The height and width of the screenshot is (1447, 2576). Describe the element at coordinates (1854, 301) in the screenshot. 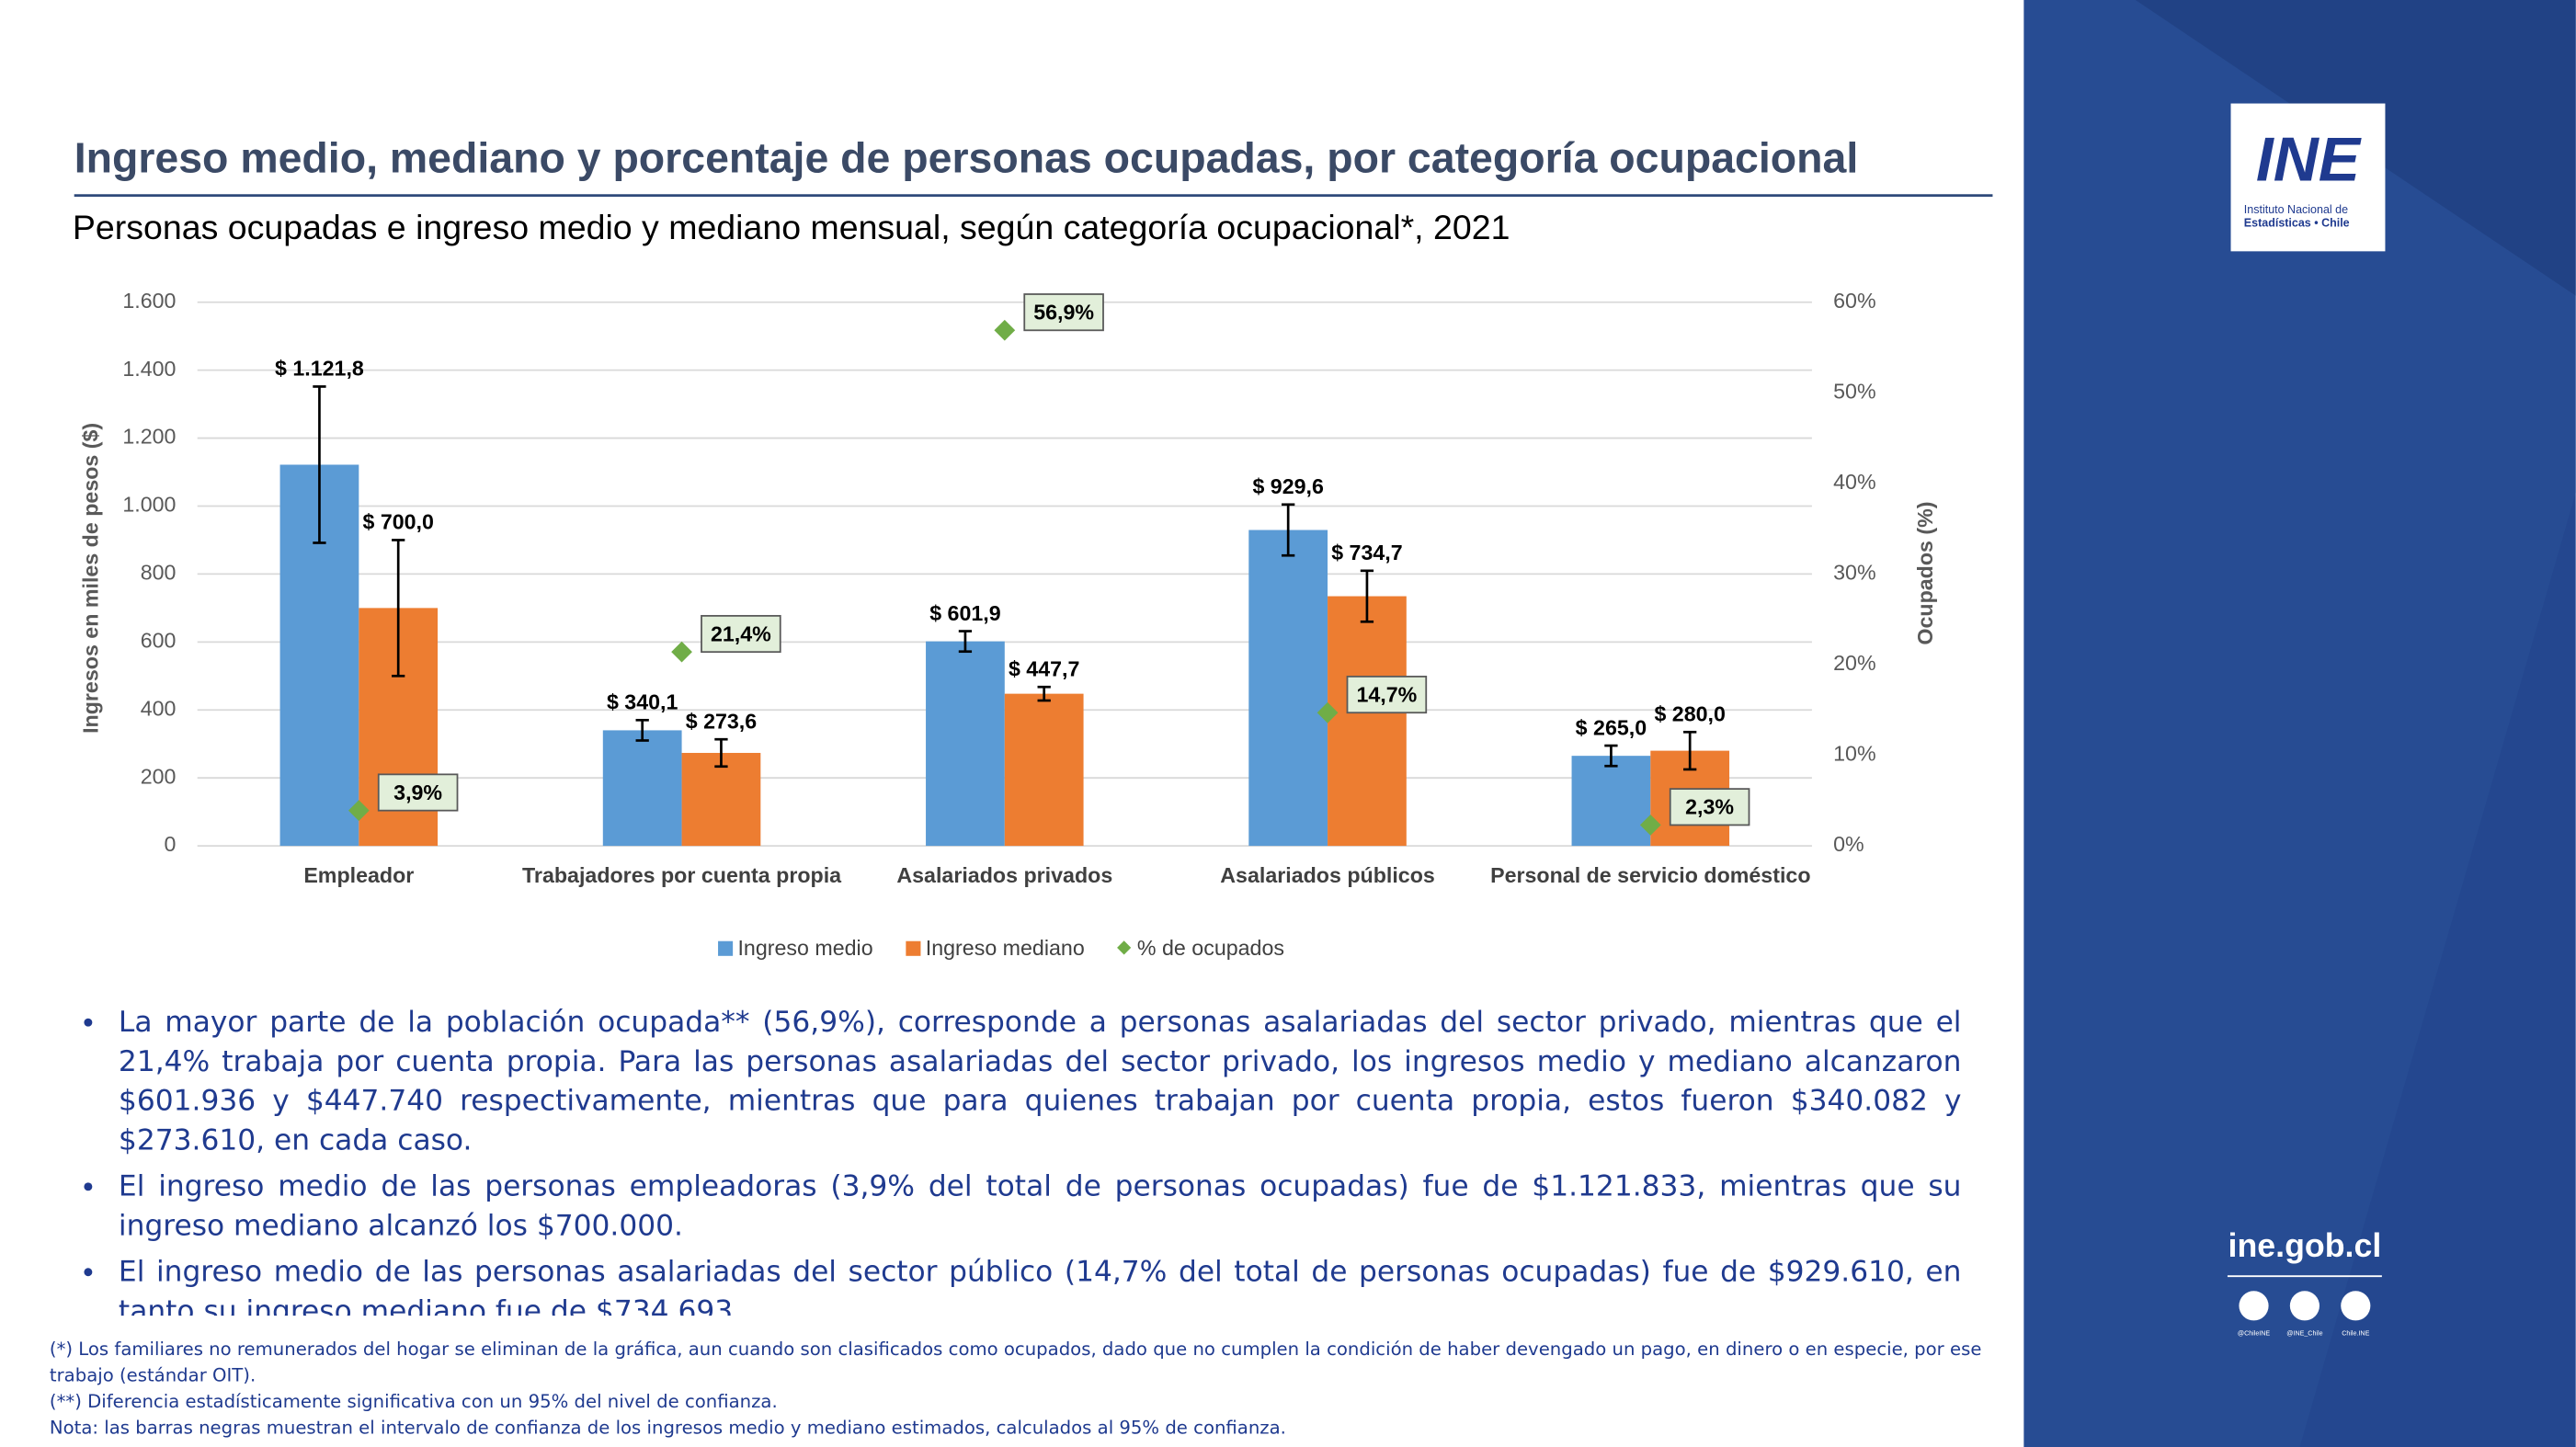

I see `y2-tick-label: 60%` at that location.